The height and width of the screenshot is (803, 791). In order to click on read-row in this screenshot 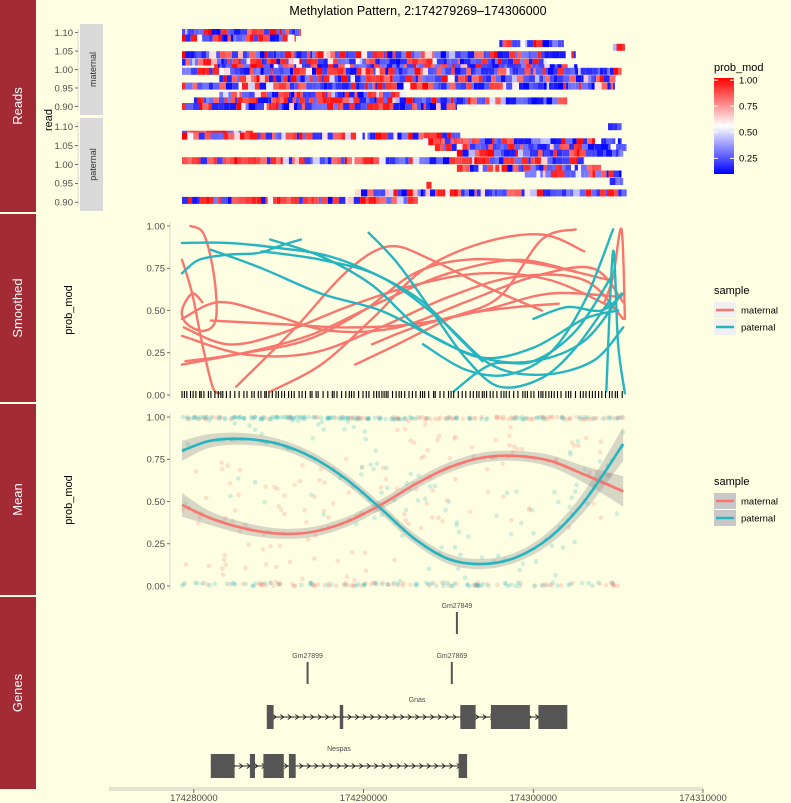, I will do `click(364, 62)`.